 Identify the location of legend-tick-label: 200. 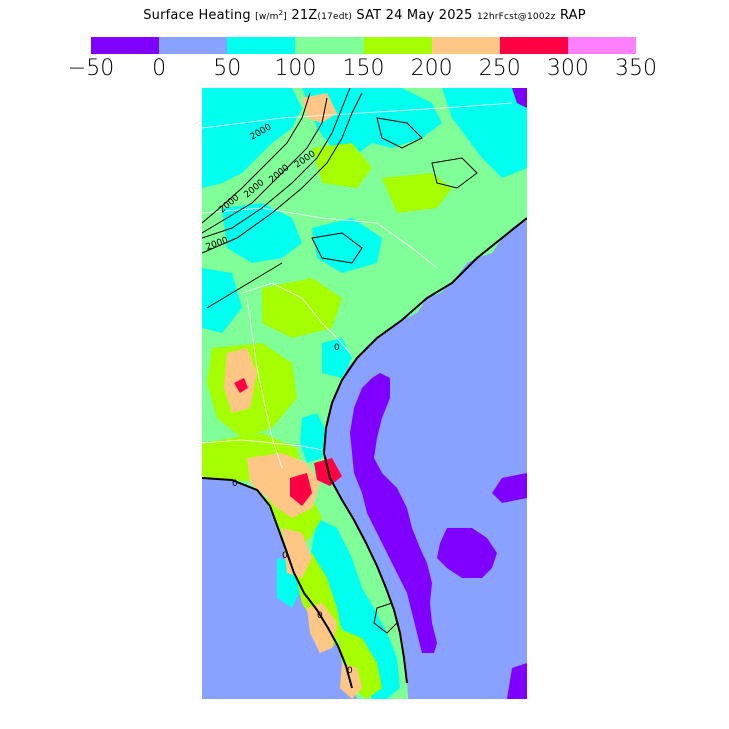
(431, 68).